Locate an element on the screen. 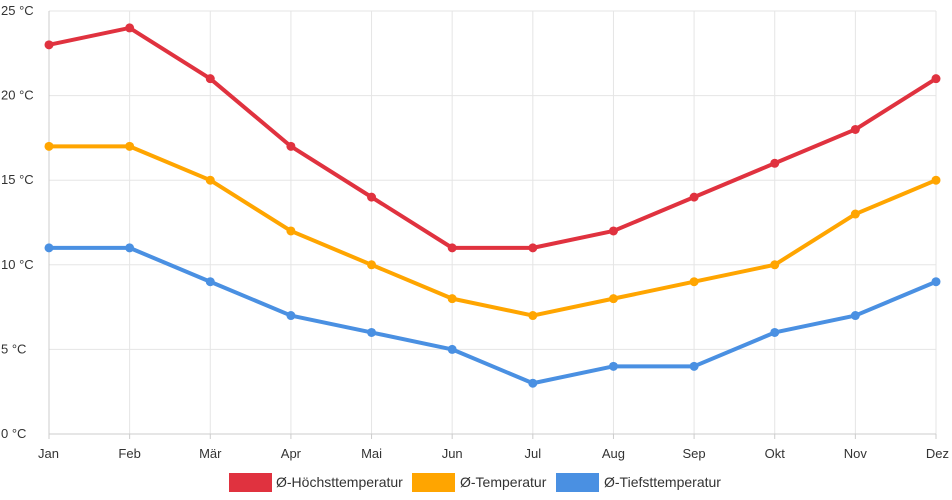 This screenshot has width=952, height=500. y-tick-label: 15 °C is located at coordinates (17, 179).